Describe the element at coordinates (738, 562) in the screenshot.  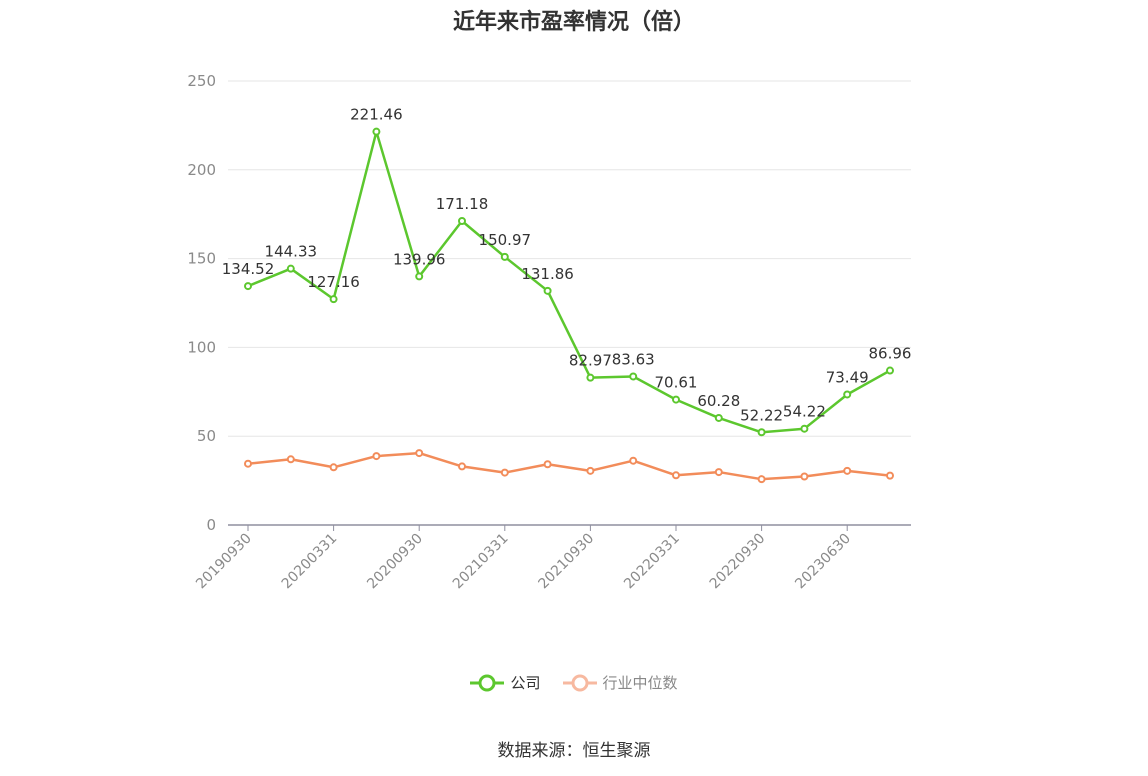
I see `x-tick-label: 20220930` at that location.